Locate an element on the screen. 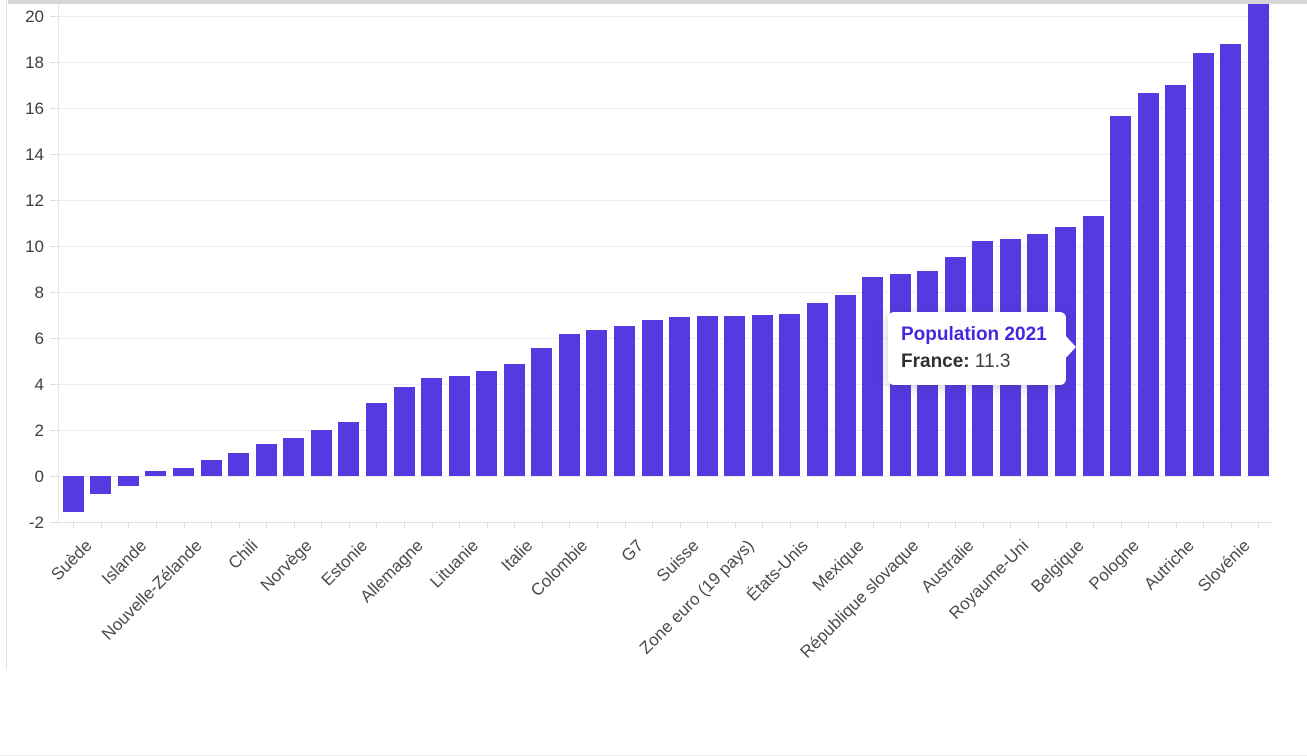  bar-Chili is located at coordinates (239, 464).